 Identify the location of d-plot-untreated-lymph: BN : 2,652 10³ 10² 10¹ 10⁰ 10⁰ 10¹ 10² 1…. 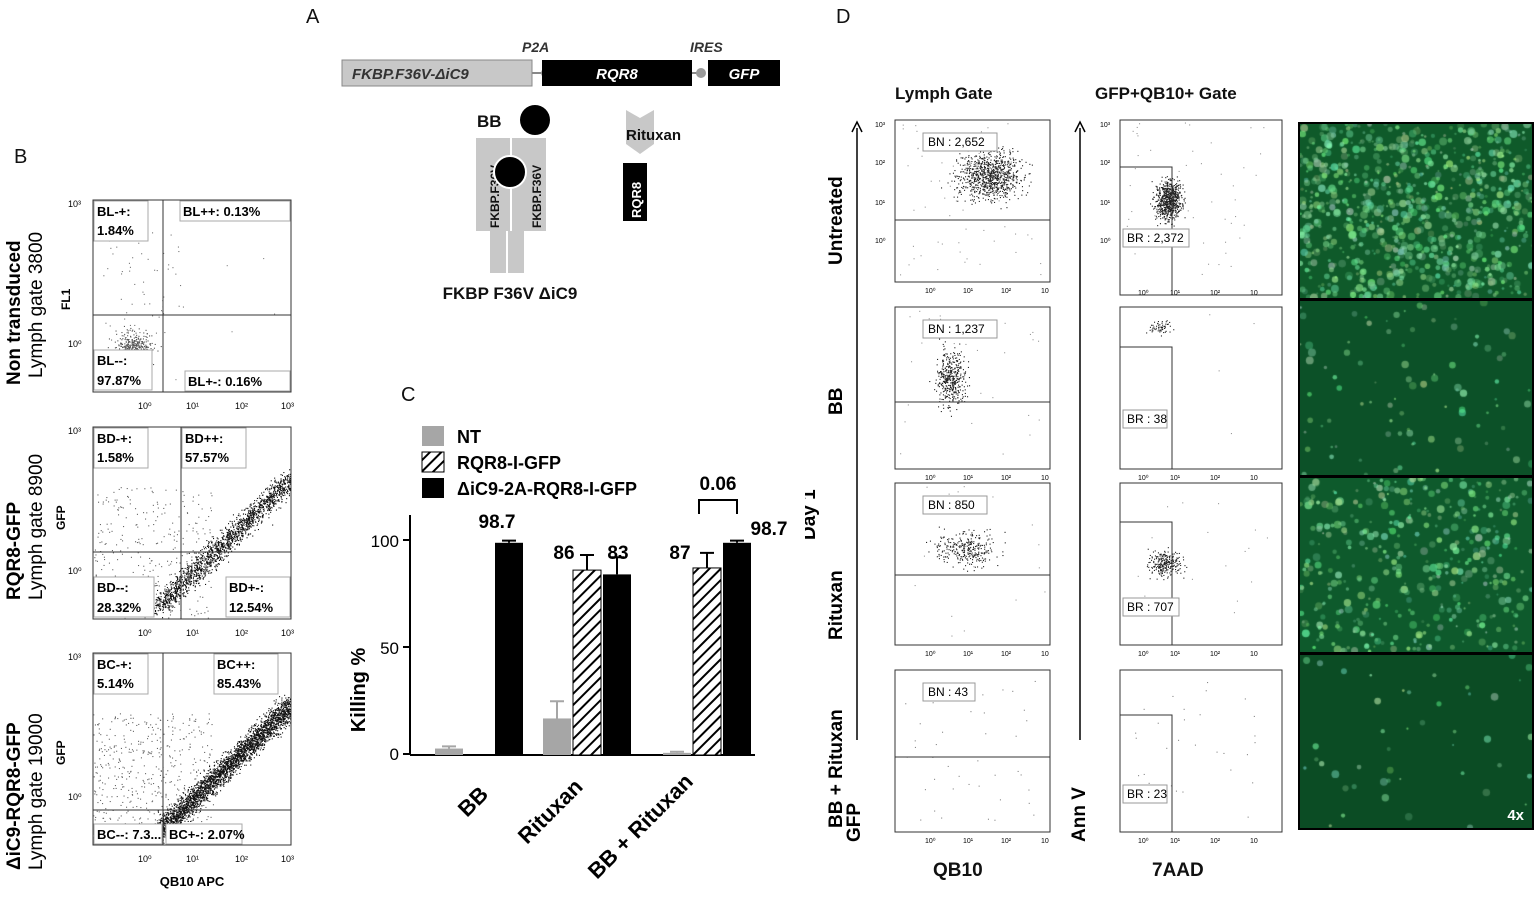
(963, 207).